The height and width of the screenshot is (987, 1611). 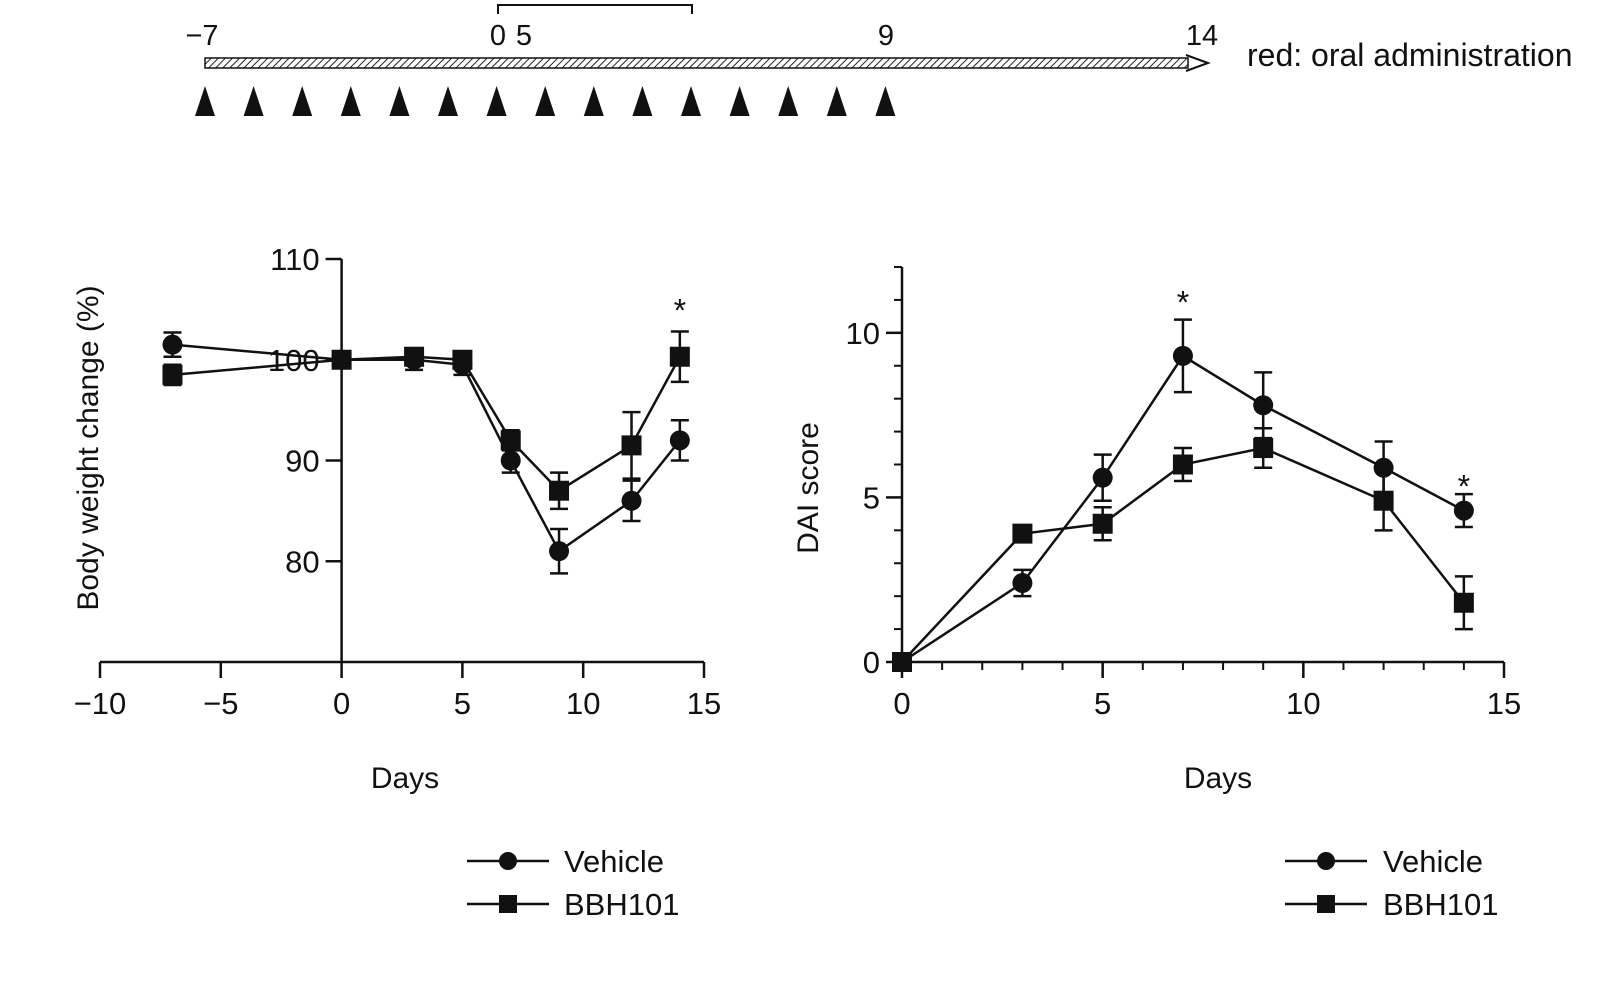 I want to click on c2-ylabel: DAI score, so click(x=808, y=488).